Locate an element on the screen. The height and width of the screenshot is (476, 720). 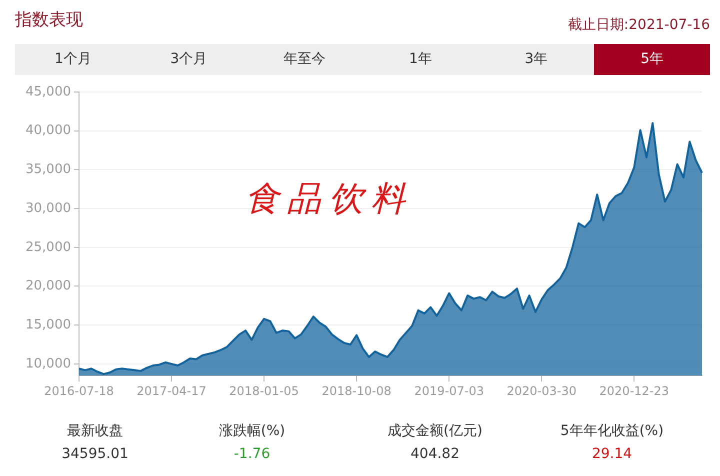
y-tick-label: 25,000 is located at coordinates (48, 247).